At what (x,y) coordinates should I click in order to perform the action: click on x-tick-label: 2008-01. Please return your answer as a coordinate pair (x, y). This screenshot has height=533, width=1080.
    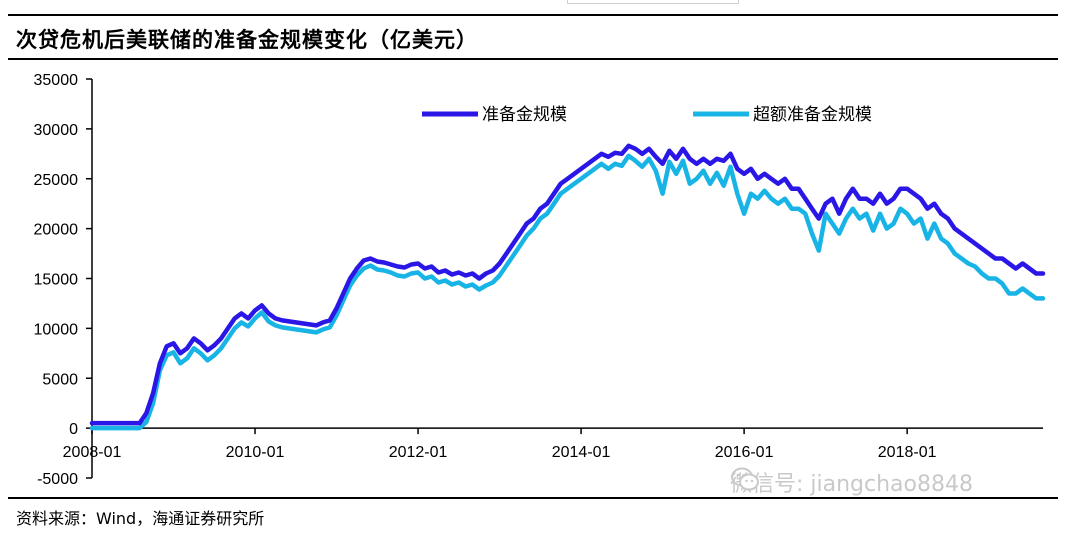
    Looking at the image, I should click on (92, 452).